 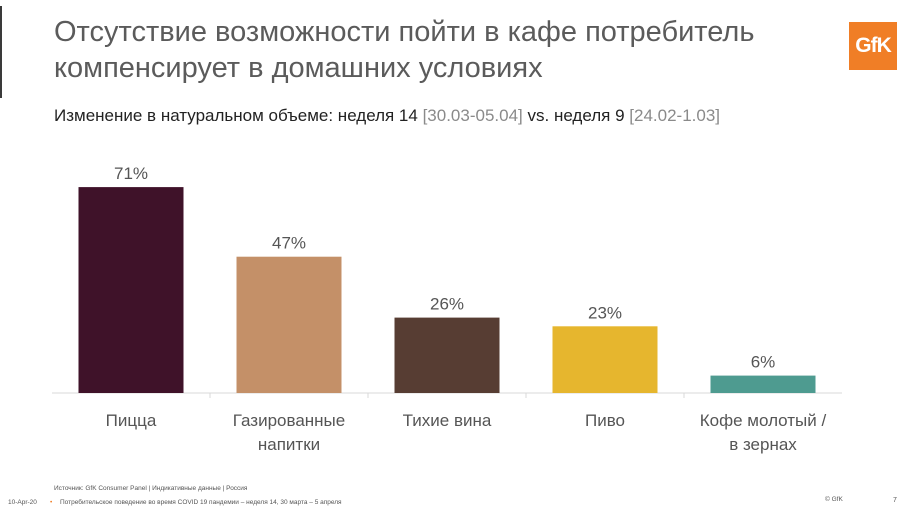 I want to click on data-label: 71%, so click(x=131, y=173).